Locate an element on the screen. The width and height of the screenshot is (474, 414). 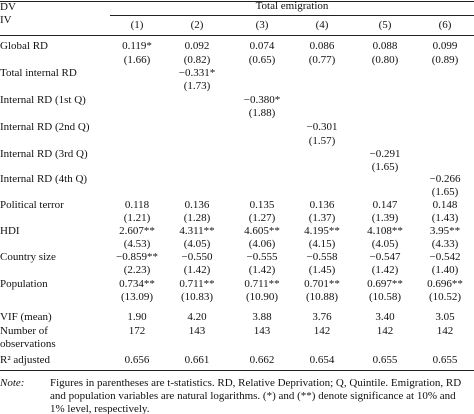
coefficient: 0.074 is located at coordinates (262, 46).